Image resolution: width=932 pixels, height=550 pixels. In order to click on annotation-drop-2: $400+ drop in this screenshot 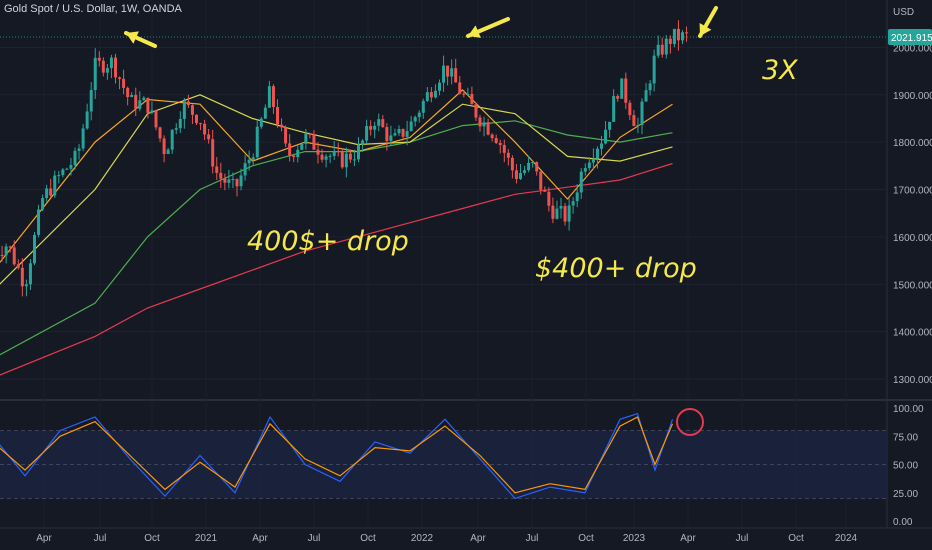, I will do `click(616, 268)`.